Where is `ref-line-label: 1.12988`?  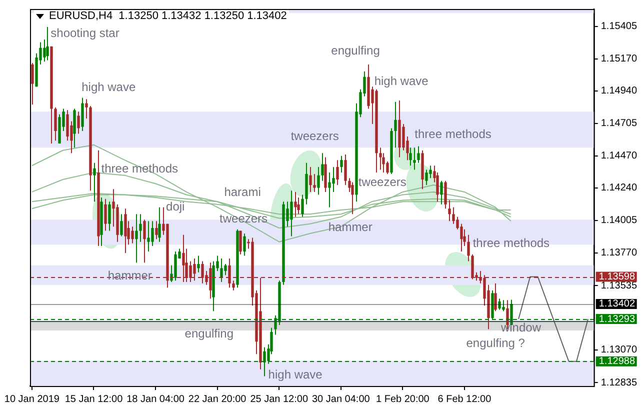
ref-line-label: 1.12988 is located at coordinates (617, 362).